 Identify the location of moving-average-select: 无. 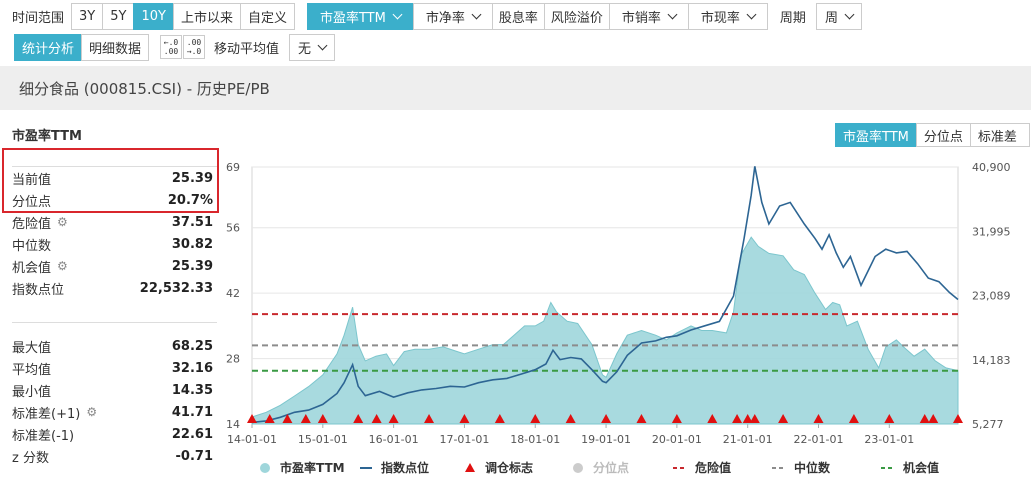
(312, 47).